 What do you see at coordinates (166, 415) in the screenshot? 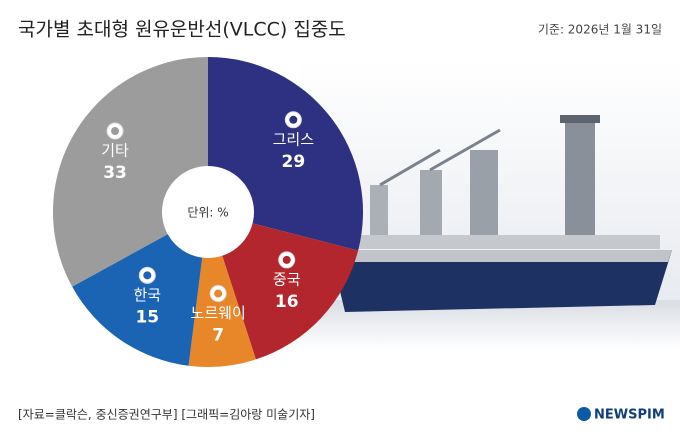
I see `source: [자료=클락슨, 중신증권연구부] [그래픽=김아랑 미술기자]` at bounding box center [166, 415].